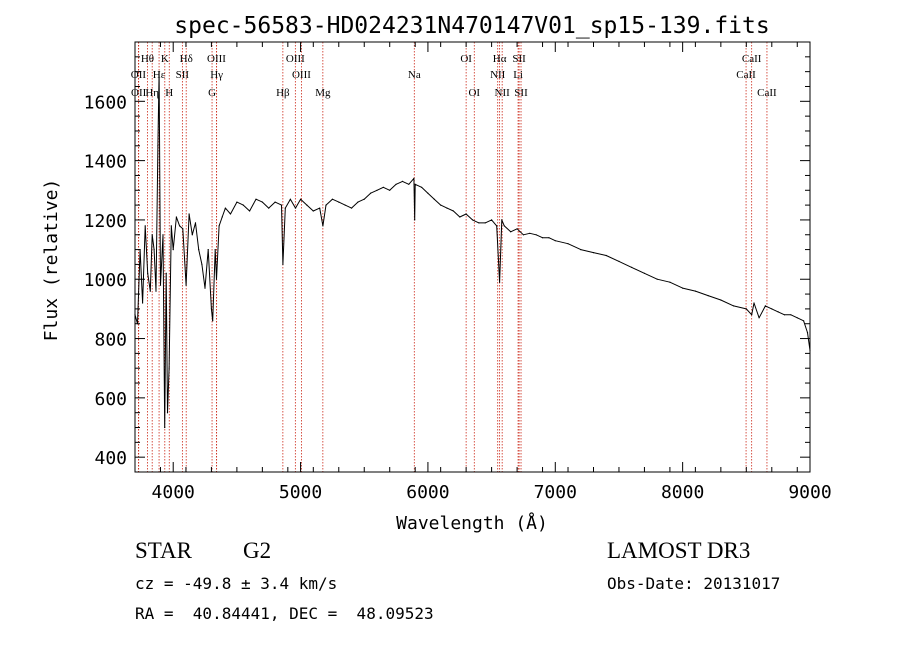 This screenshot has width=900, height=649. Describe the element at coordinates (472, 523) in the screenshot. I see `x-axis-label: Wavelength (Å)` at that location.